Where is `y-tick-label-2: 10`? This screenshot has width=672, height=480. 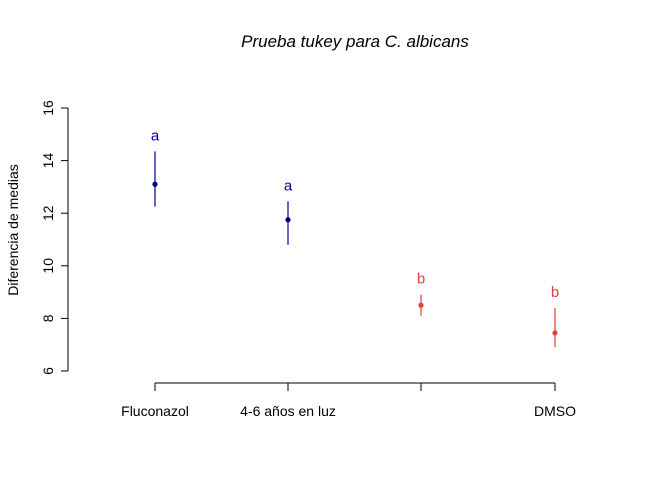
y-tick-label-2: 10 is located at coordinates (48, 266).